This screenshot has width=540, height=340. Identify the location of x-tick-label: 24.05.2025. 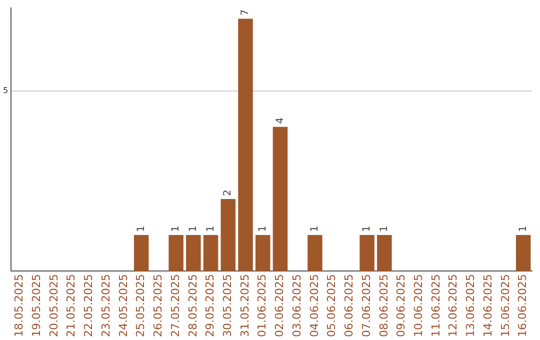
(123, 306).